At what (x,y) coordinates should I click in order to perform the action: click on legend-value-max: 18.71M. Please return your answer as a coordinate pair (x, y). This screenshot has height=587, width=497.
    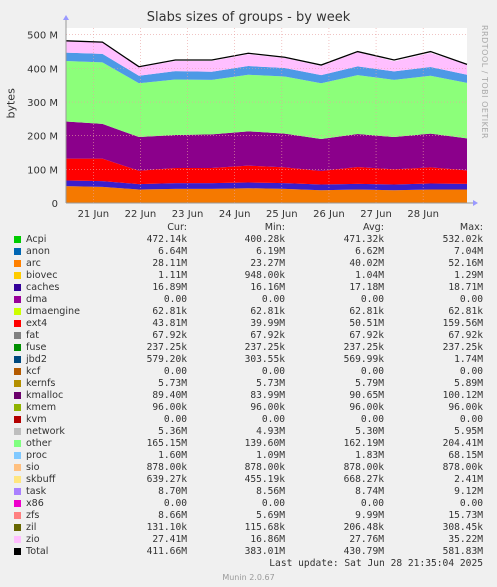
    Looking at the image, I should click on (465, 287).